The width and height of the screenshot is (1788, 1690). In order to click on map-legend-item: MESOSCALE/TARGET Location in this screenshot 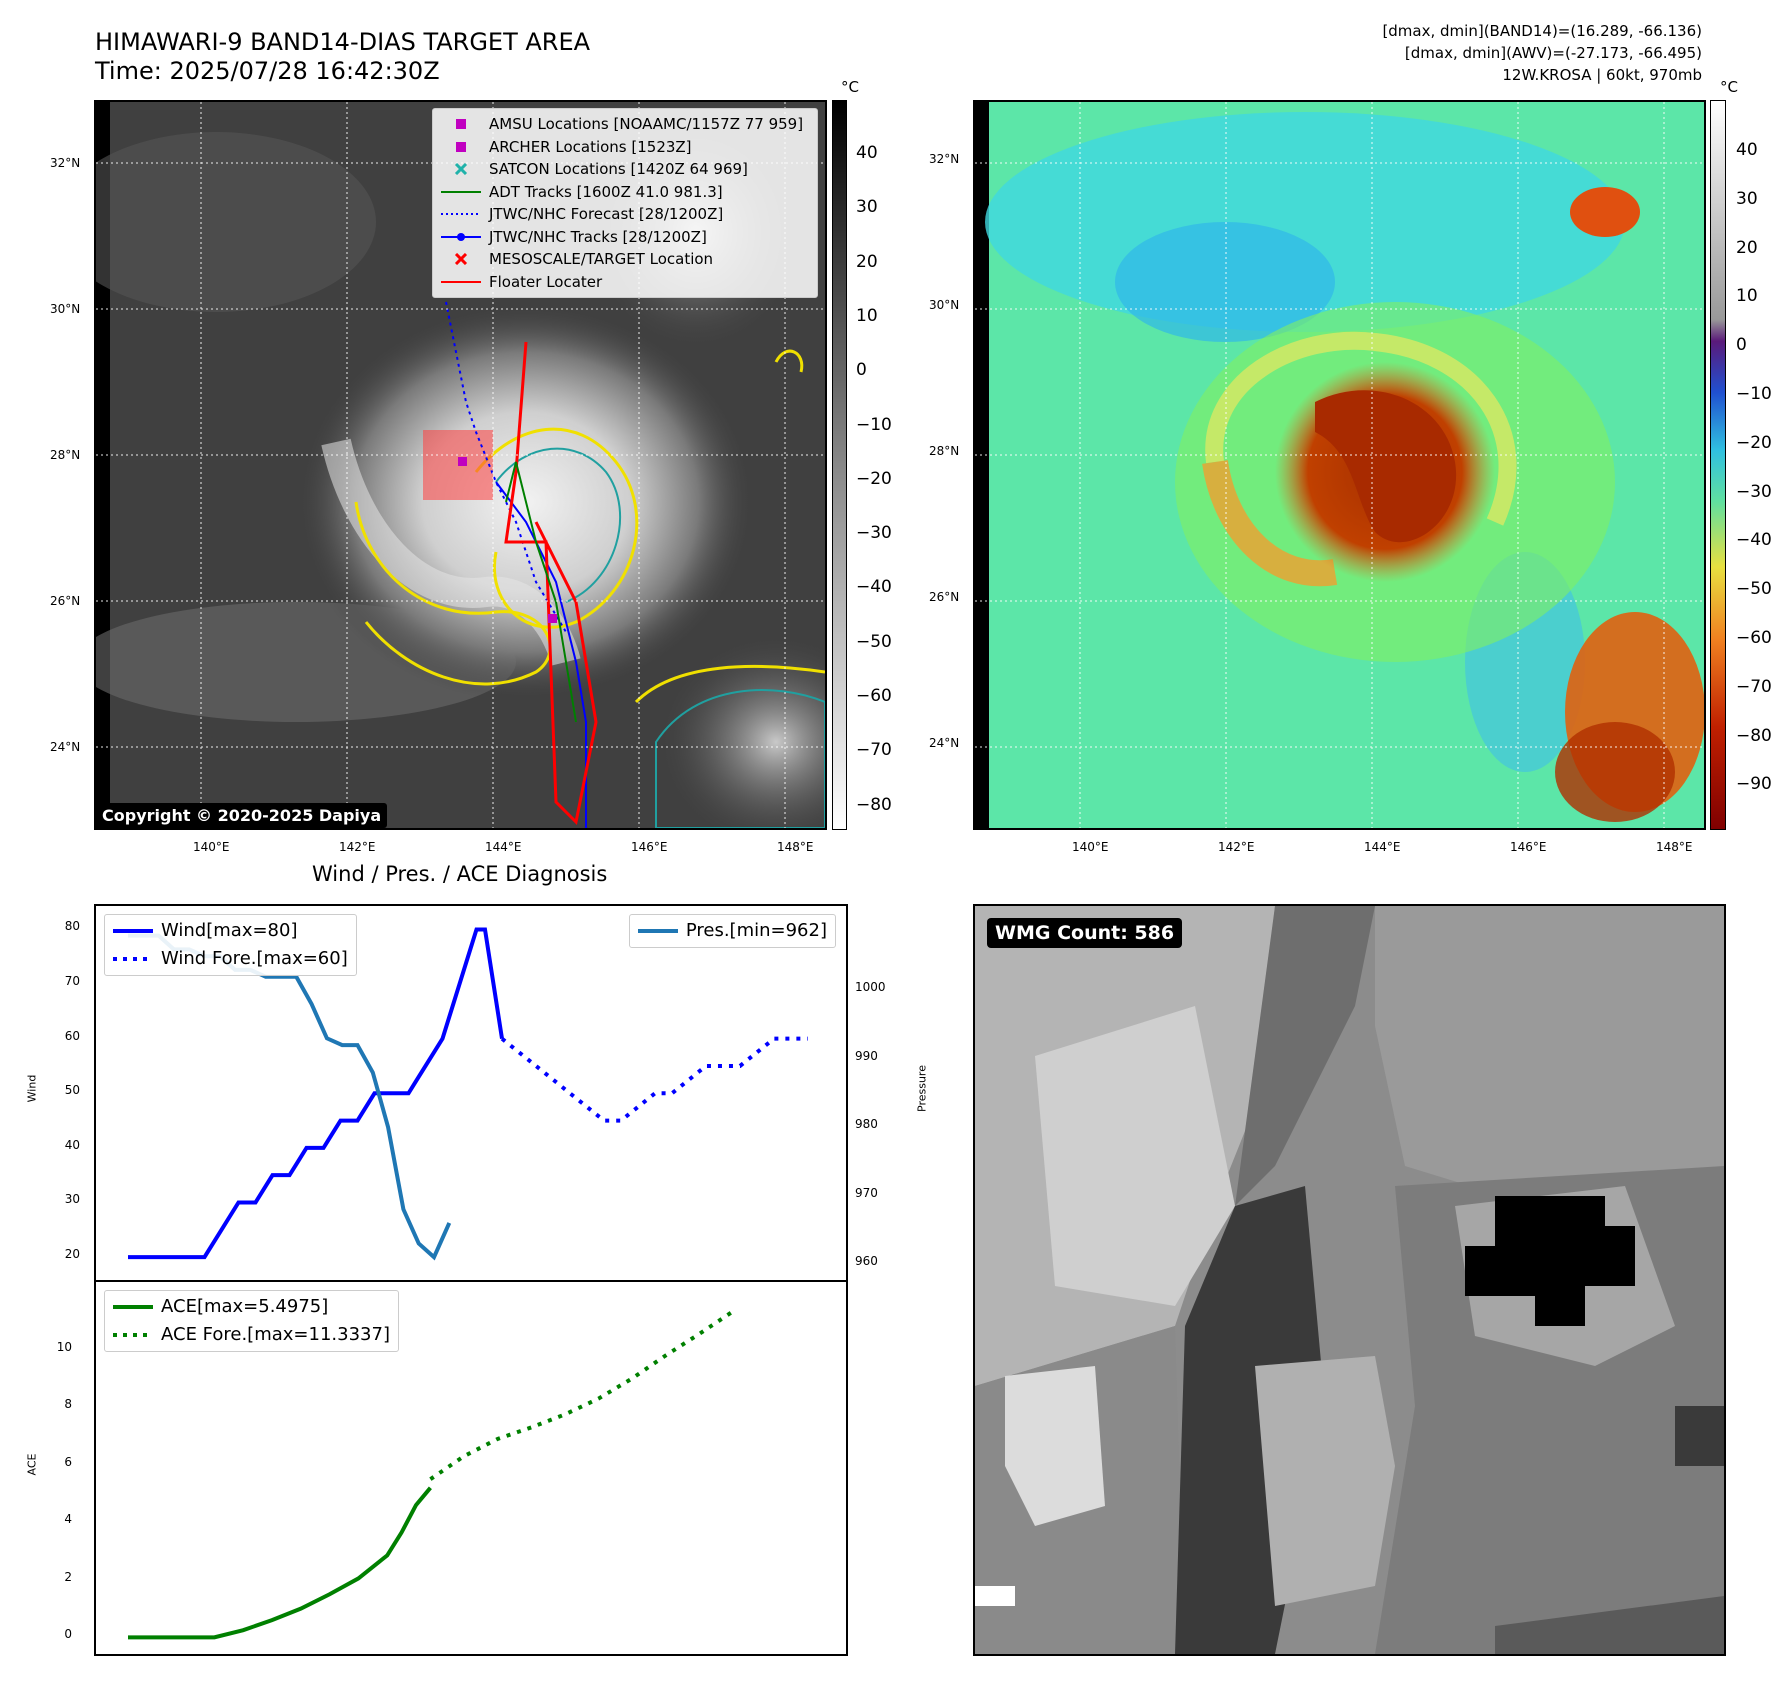, I will do `click(625, 259)`.